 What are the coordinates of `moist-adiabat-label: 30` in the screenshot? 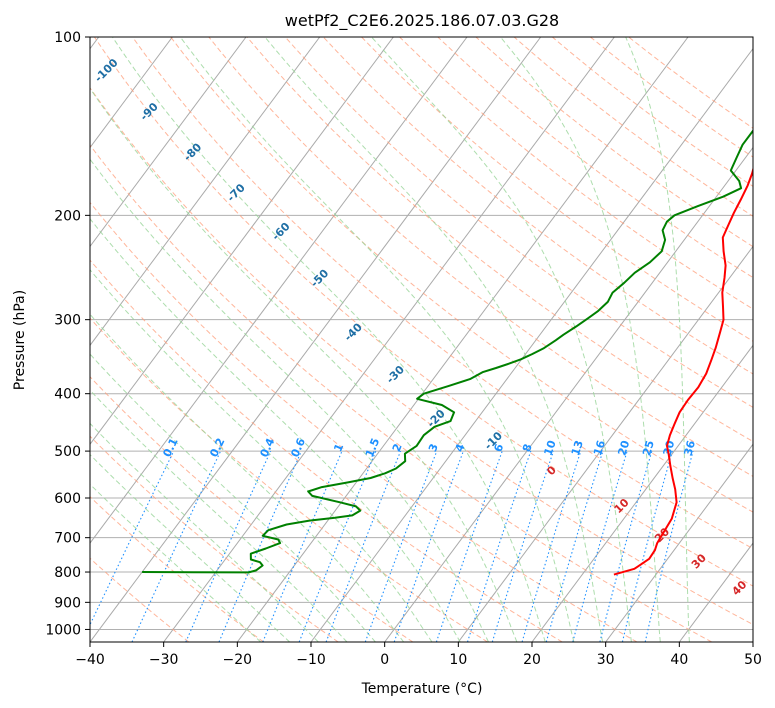 It's located at (699, 561).